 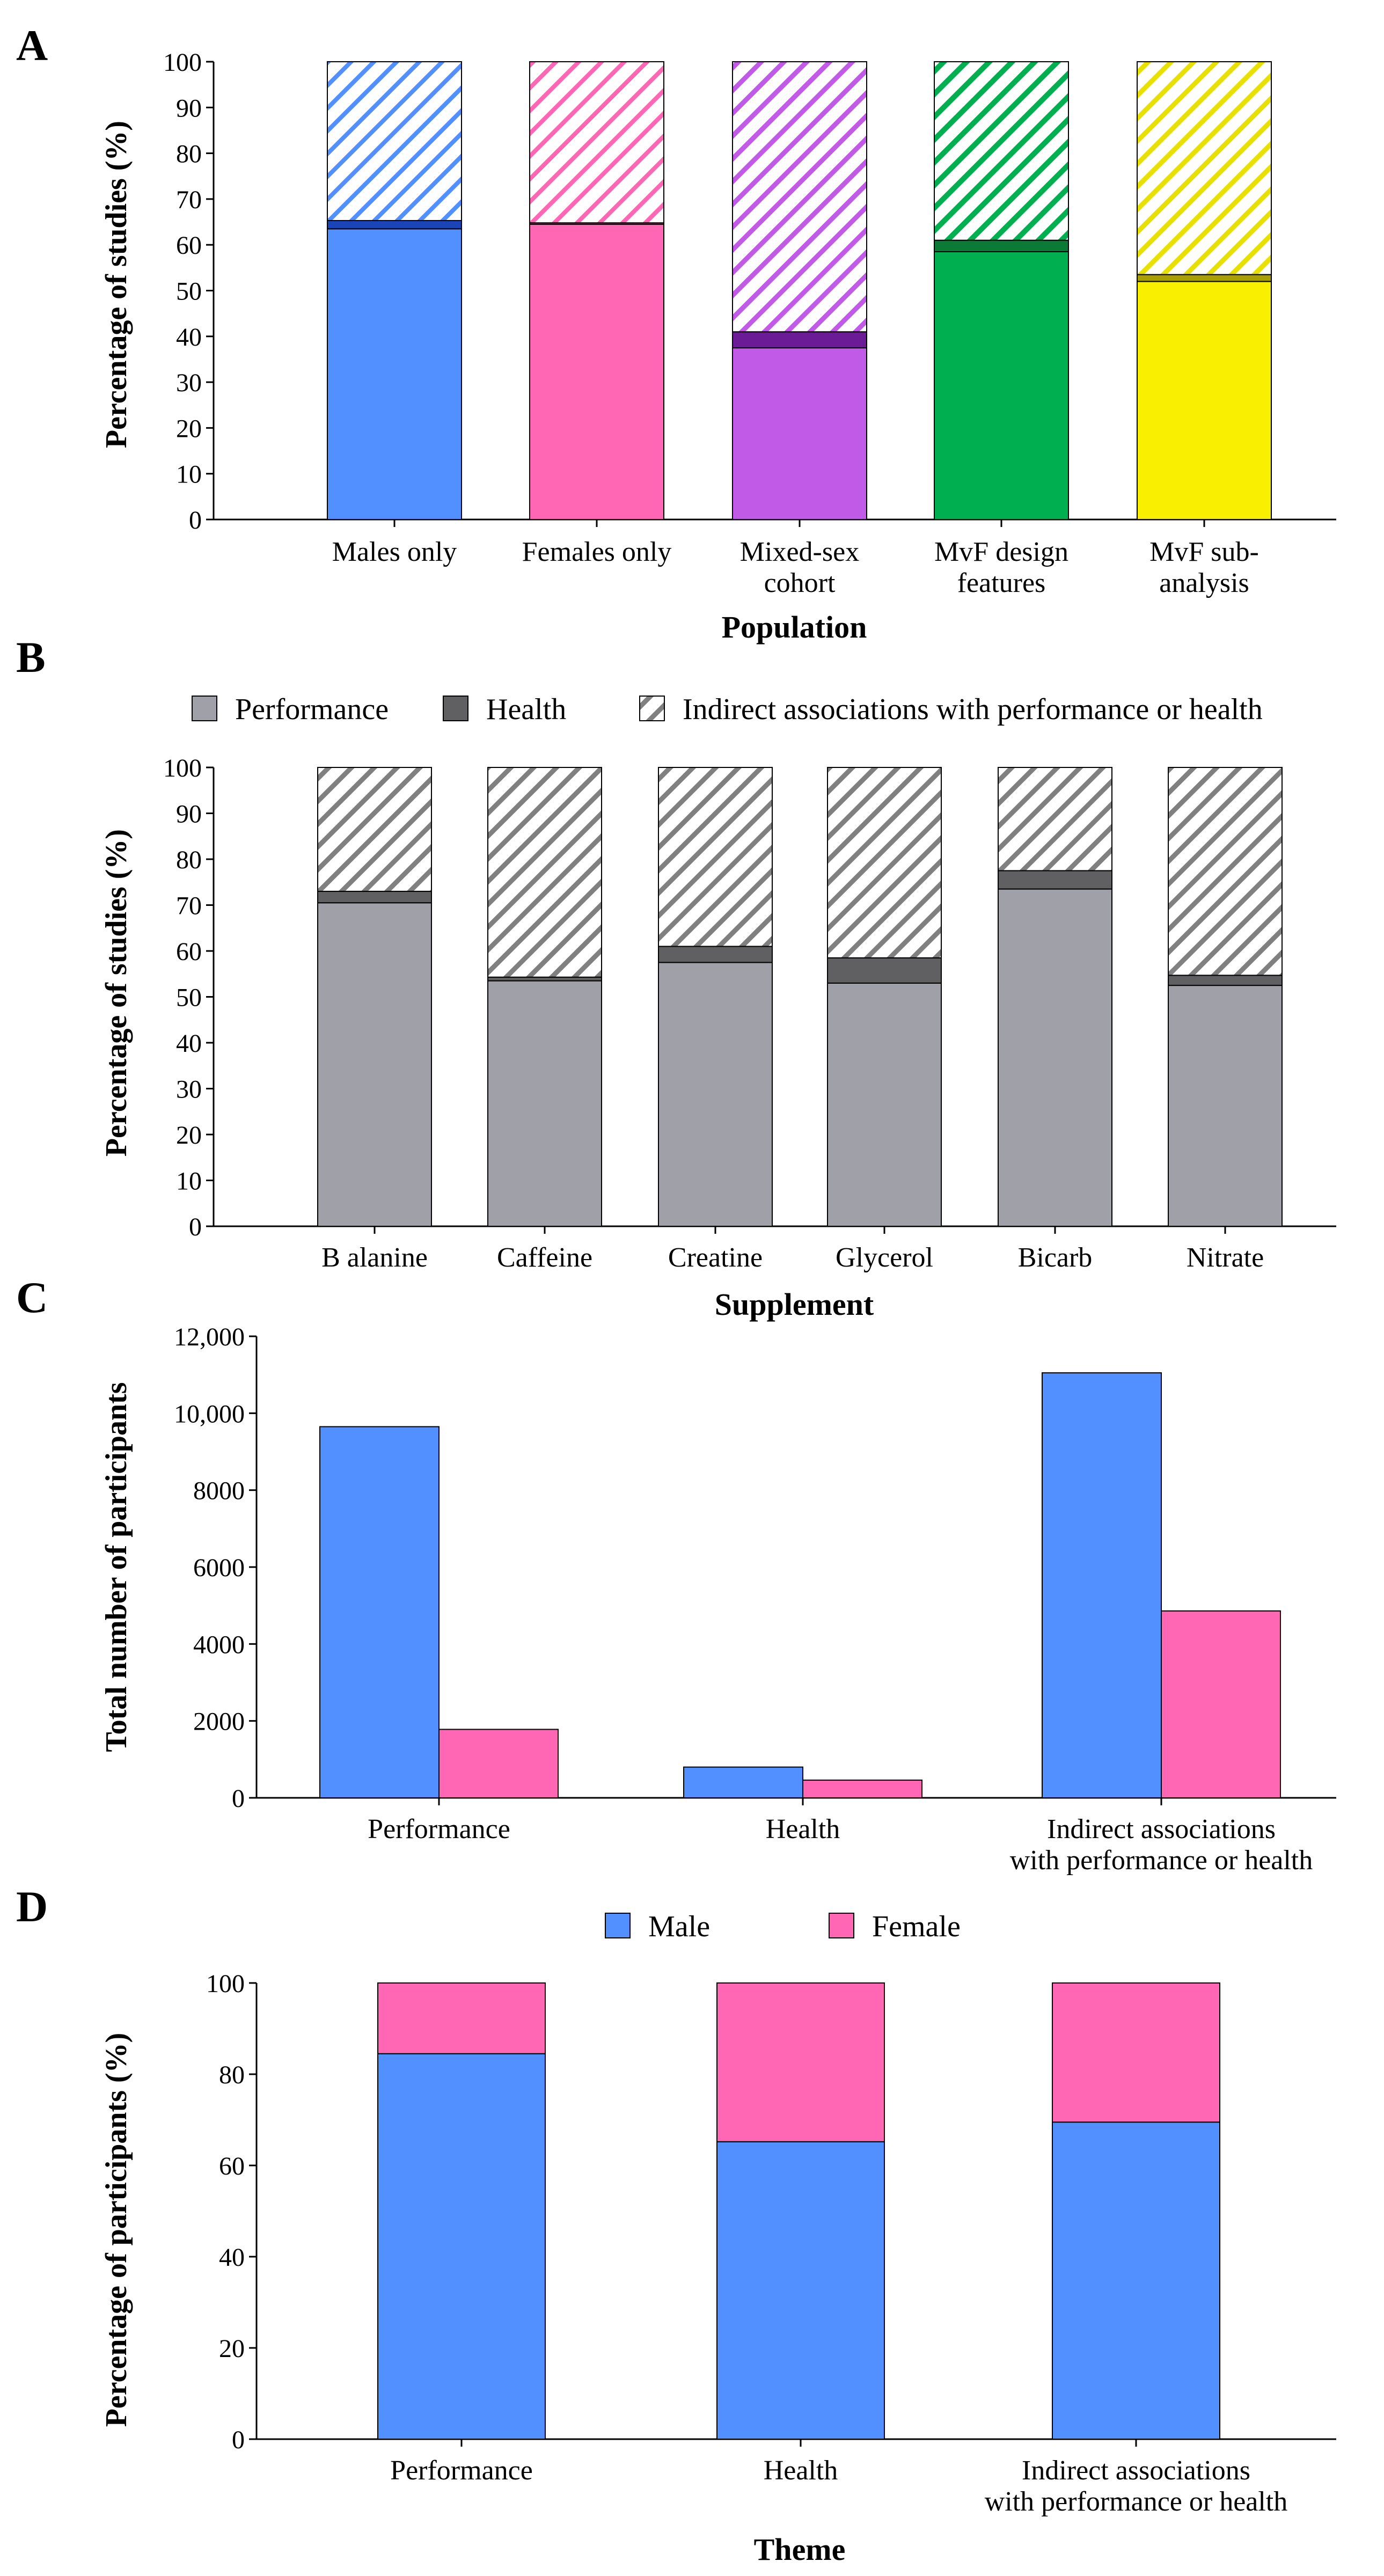 What do you see at coordinates (116, 993) in the screenshot?
I see `panel-b-y-axis-label: Percentage of studies (%)` at bounding box center [116, 993].